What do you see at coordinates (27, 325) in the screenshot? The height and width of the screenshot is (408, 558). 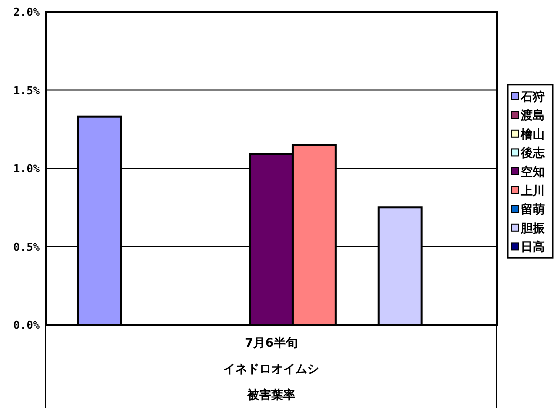 I see `y-tick-label: 0.0%` at bounding box center [27, 325].